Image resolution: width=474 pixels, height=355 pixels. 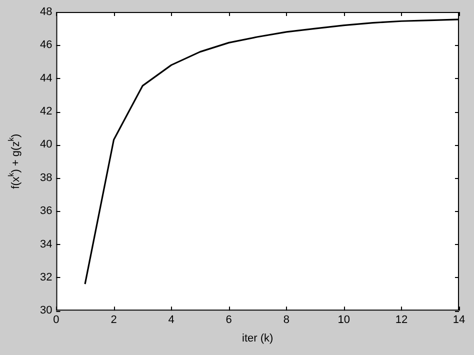 What do you see at coordinates (46, 45) in the screenshot?
I see `y-tick-label: 46` at bounding box center [46, 45].